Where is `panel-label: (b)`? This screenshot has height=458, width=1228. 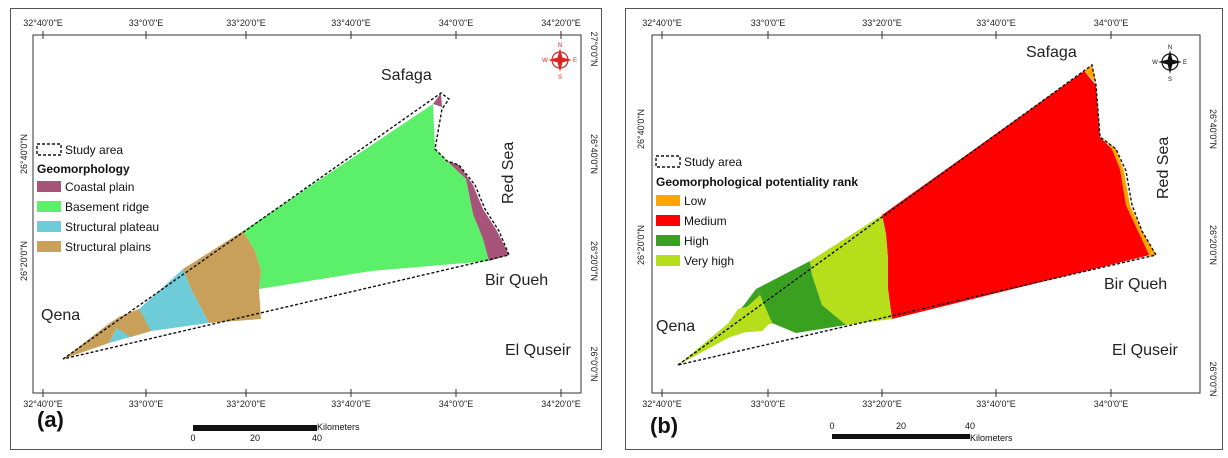 panel-label: (b) is located at coordinates (664, 425).